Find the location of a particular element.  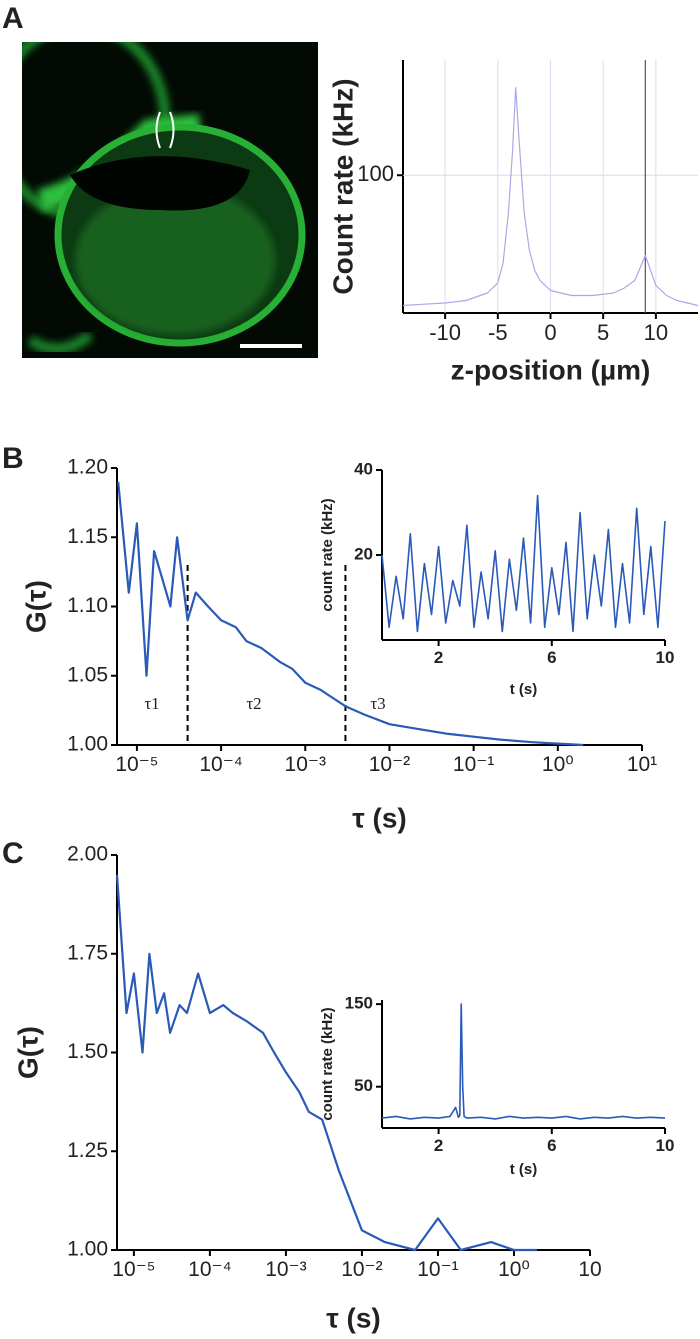

y-tick-label: 40 is located at coordinates (363, 468).